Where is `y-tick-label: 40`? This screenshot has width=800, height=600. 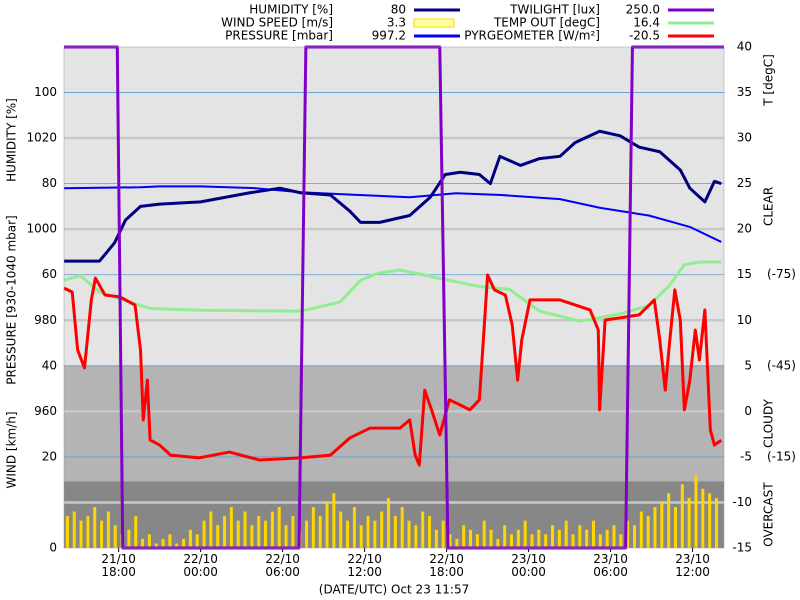
y-tick-label: 40 is located at coordinates (49, 365).